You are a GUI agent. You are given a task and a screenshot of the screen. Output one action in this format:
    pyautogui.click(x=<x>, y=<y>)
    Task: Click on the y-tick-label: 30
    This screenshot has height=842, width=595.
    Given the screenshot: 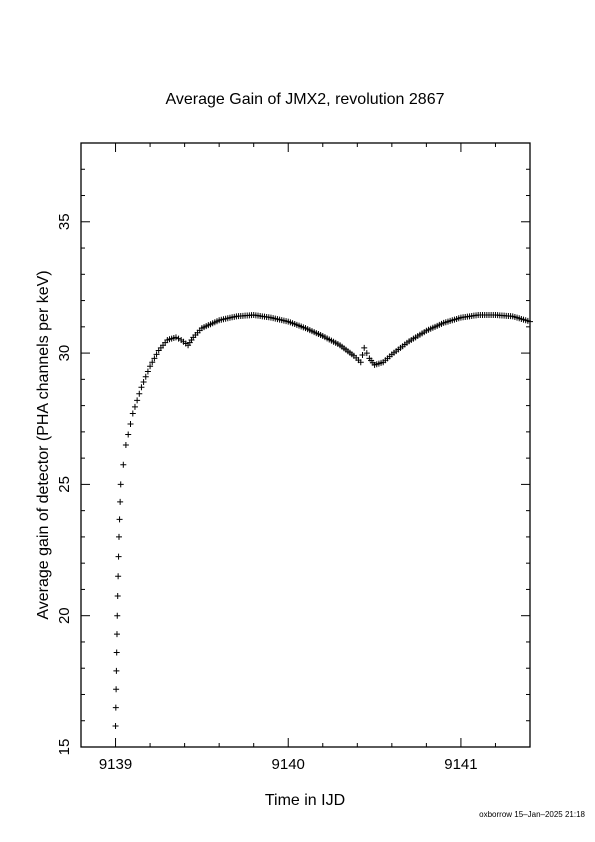 What is the action you would take?
    pyautogui.click(x=64, y=353)
    